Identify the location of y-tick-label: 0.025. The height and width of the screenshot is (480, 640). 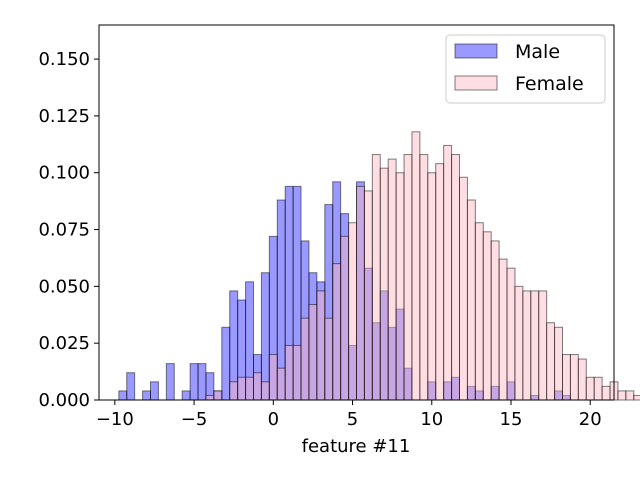
(64, 343).